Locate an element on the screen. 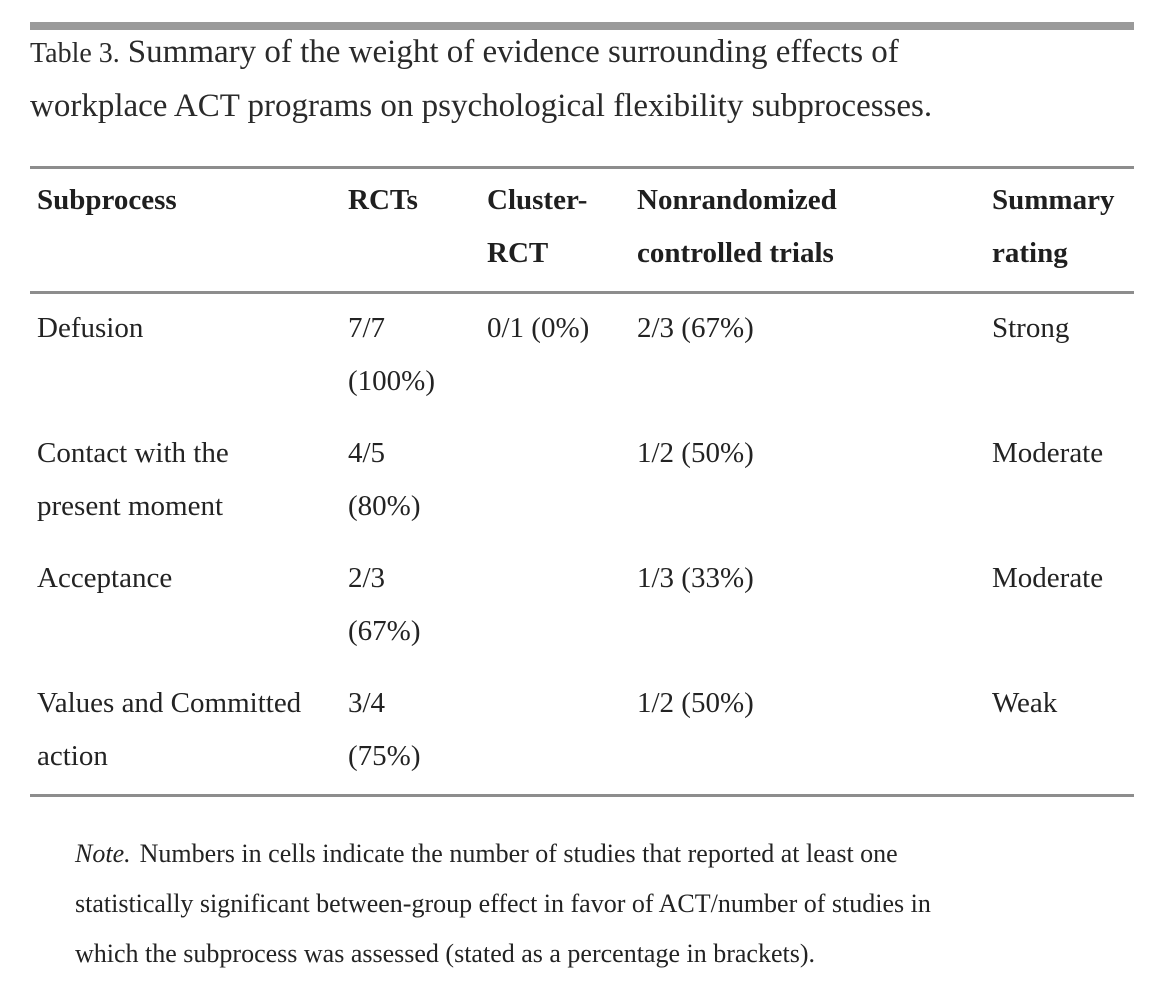 The height and width of the screenshot is (1006, 1156). table-number-label: Table 3. is located at coordinates (75, 53).